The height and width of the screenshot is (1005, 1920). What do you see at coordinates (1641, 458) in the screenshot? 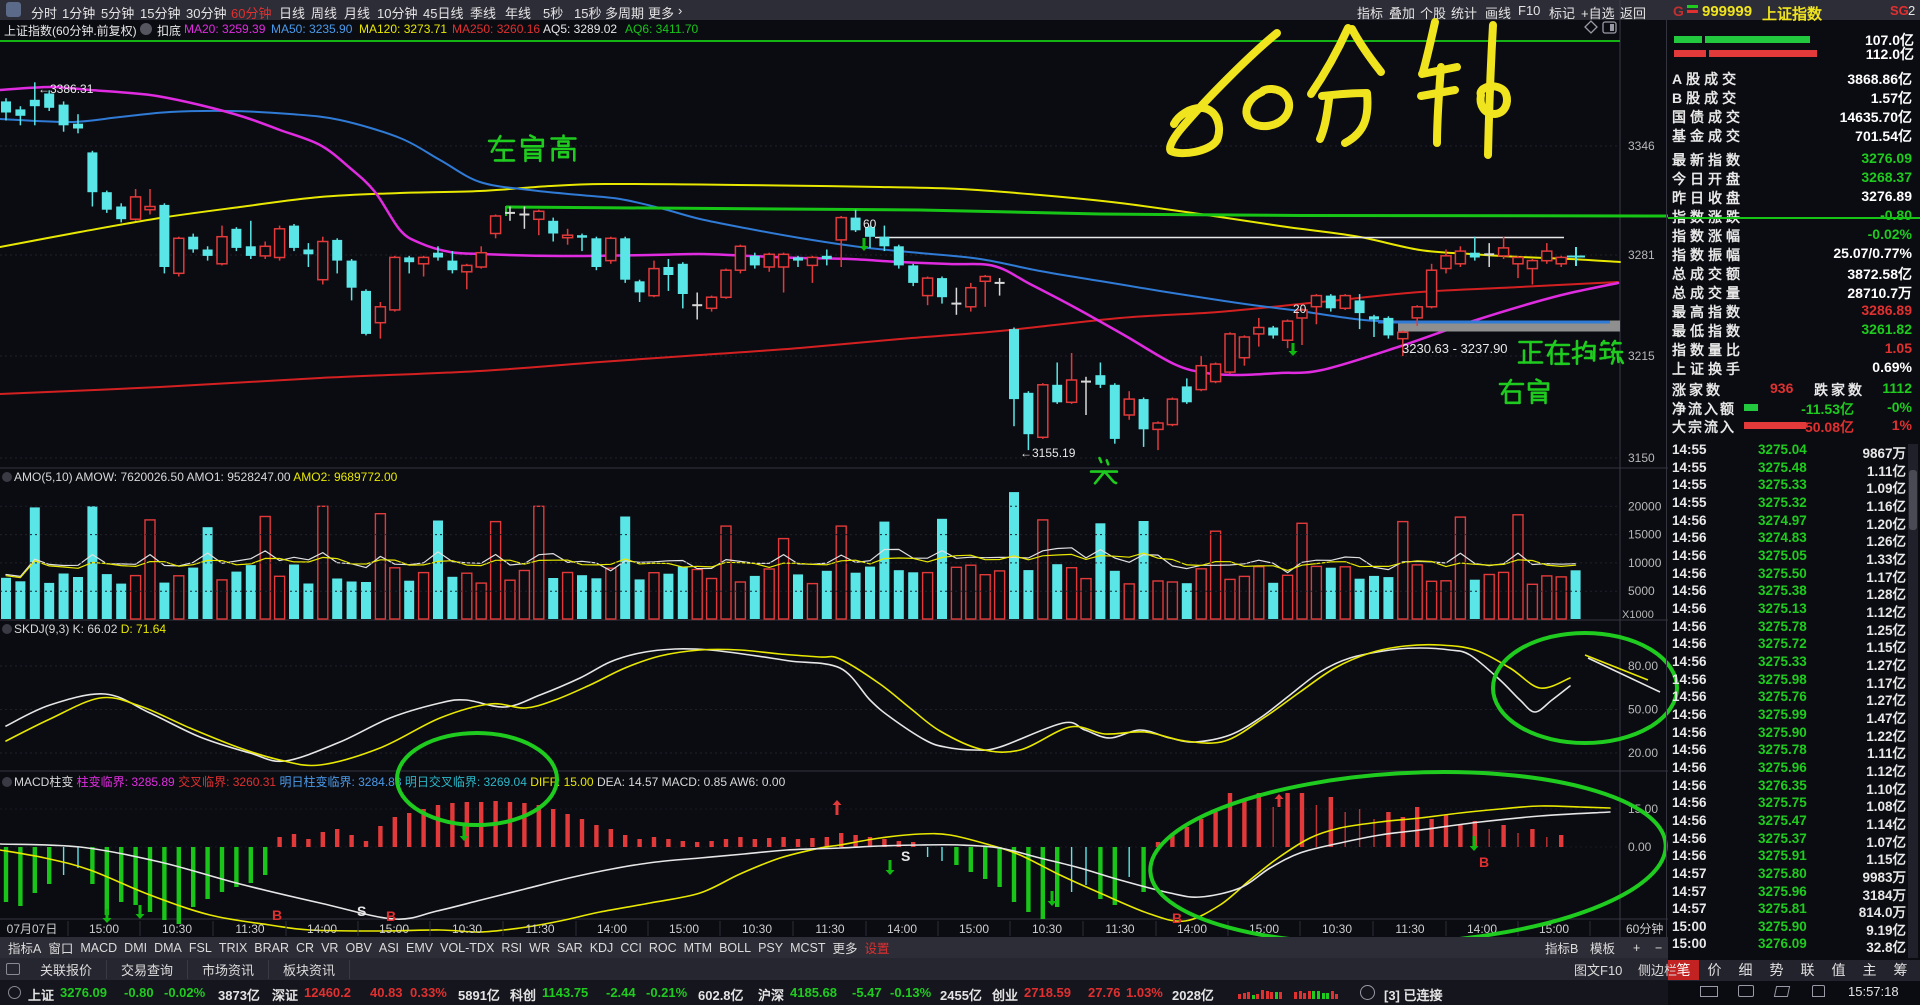
I see `svg-text: 3150` at bounding box center [1641, 458].